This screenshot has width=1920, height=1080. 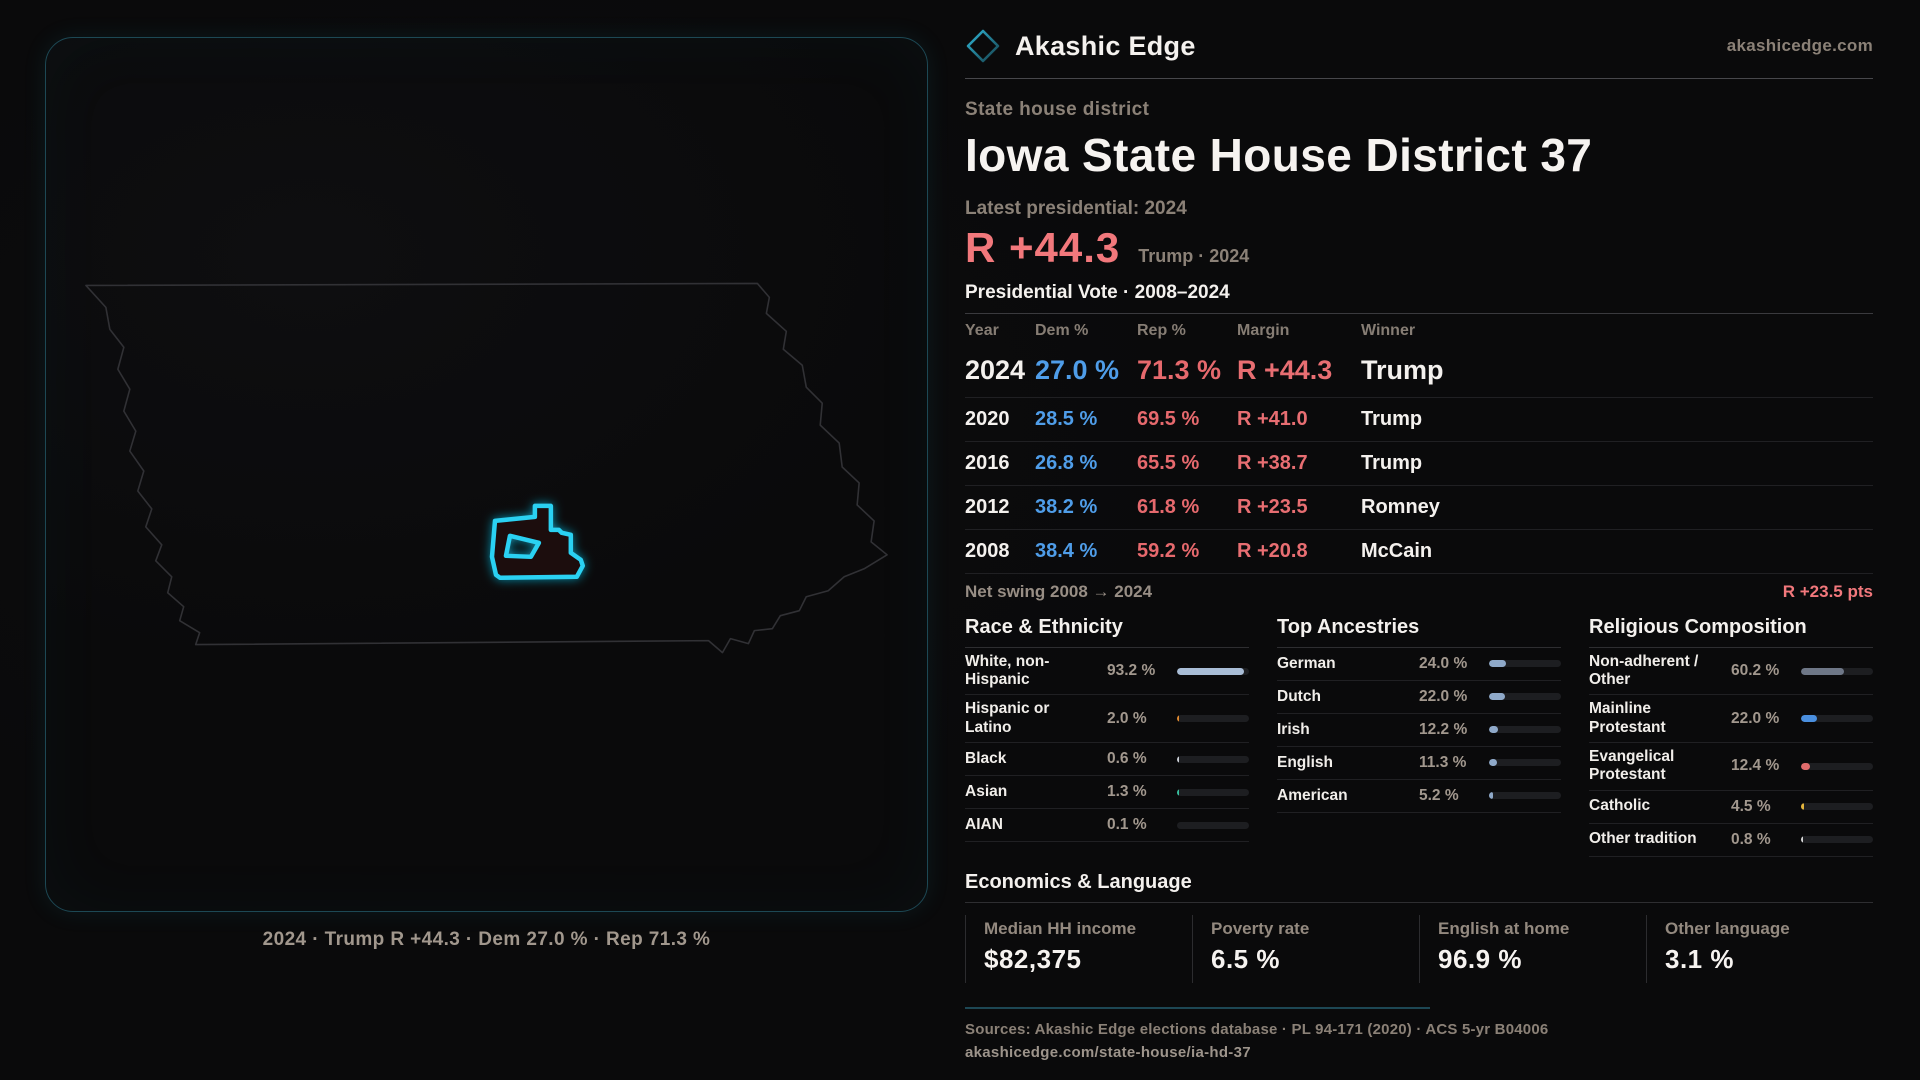 I want to click on stat-value: 96.9 %, so click(x=1480, y=958).